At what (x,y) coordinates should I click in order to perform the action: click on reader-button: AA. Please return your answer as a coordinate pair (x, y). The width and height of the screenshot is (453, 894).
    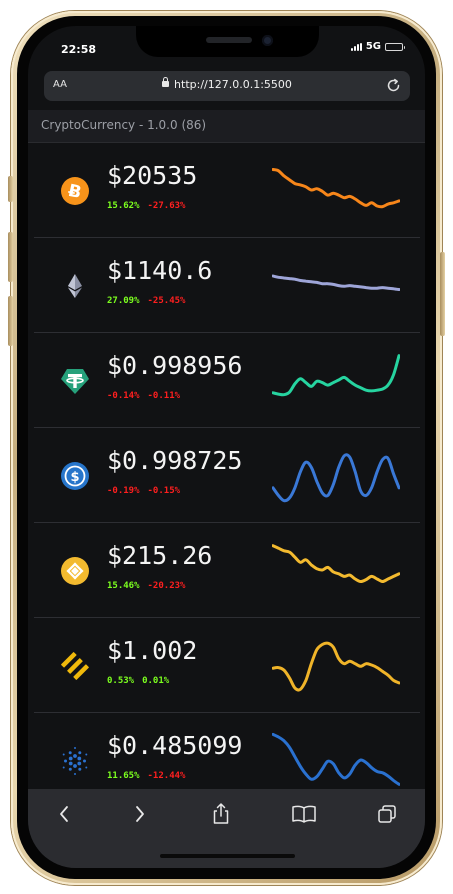
    Looking at the image, I should click on (60, 84).